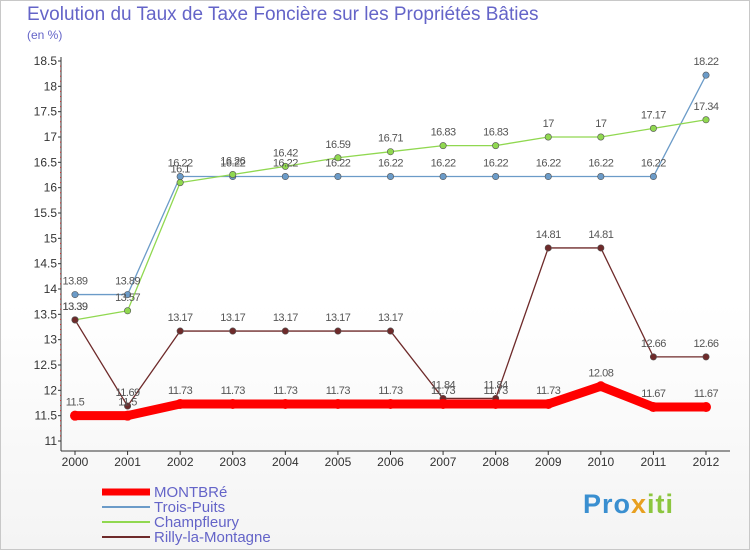 Image resolution: width=750 pixels, height=550 pixels. I want to click on data-label: 16.26, so click(232, 161).